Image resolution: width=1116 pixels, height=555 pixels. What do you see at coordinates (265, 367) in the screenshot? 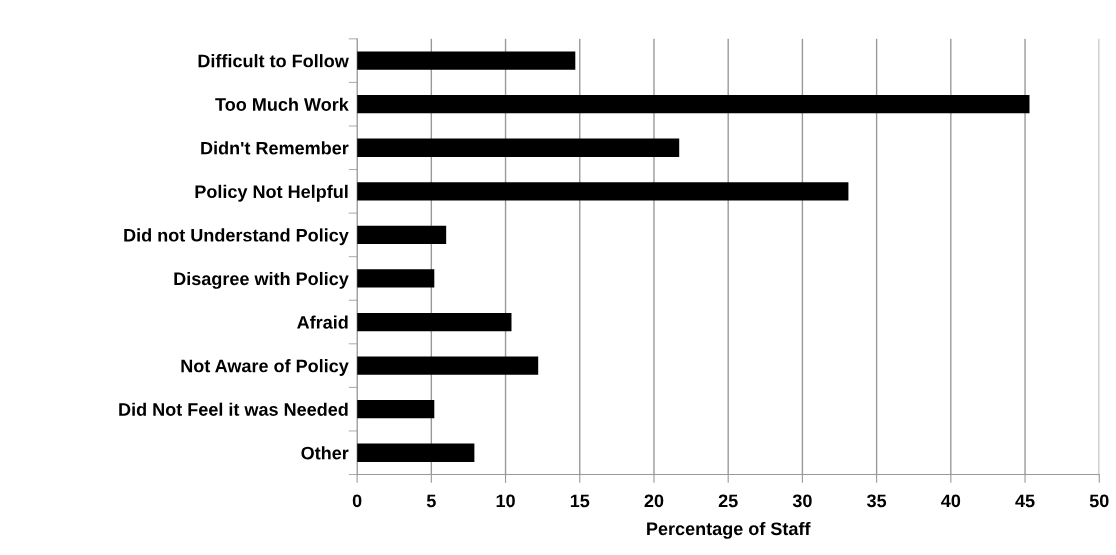
I see `y-tick-label: Not Aware of Policy` at bounding box center [265, 367].